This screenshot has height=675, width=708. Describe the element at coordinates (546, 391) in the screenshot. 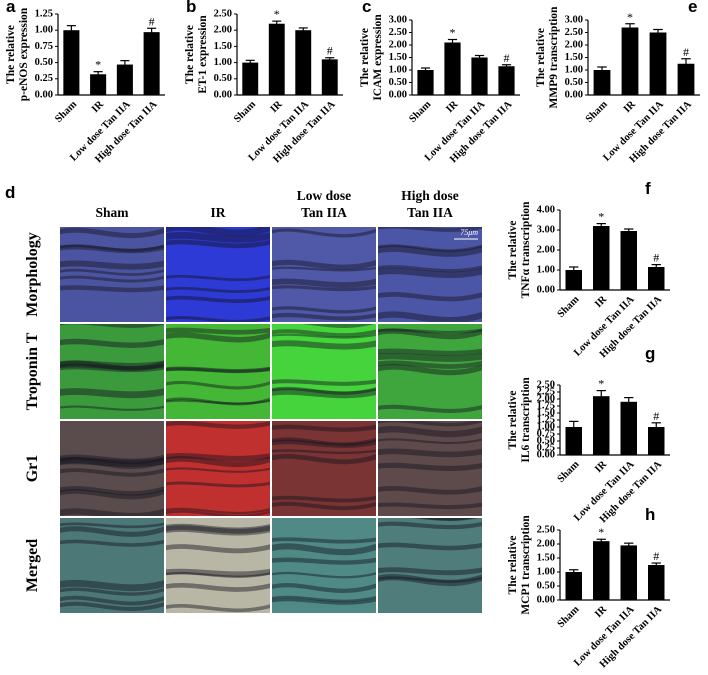

I see `y-tick-label: 2.25` at that location.